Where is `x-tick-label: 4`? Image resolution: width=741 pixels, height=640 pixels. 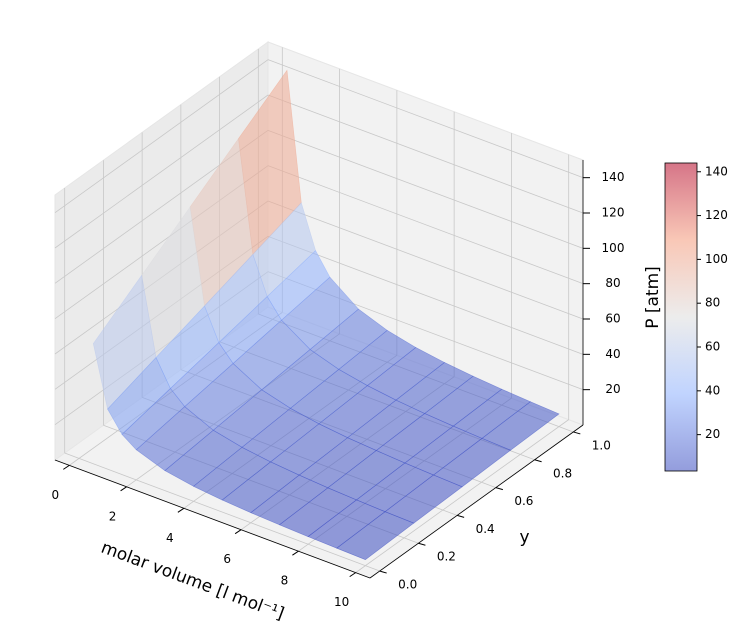 x-tick-label: 4 is located at coordinates (170, 538).